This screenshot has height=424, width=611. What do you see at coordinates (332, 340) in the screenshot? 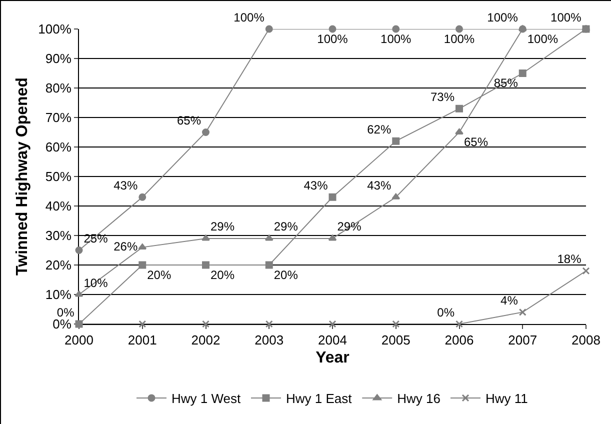
I see `x-tick-label: 2004` at bounding box center [332, 340].